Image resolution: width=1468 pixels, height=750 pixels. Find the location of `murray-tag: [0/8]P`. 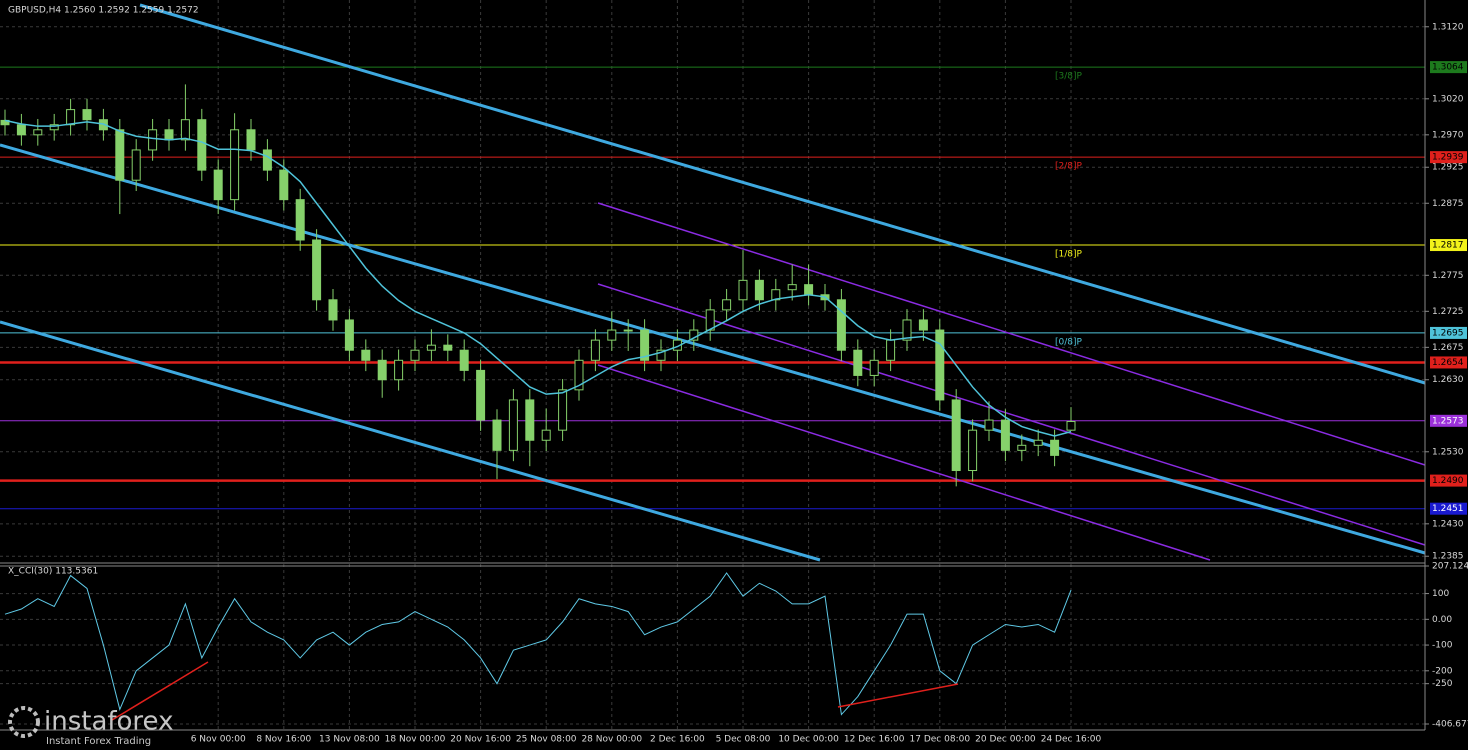

murray-tag: [0/8]P is located at coordinates (1069, 342).